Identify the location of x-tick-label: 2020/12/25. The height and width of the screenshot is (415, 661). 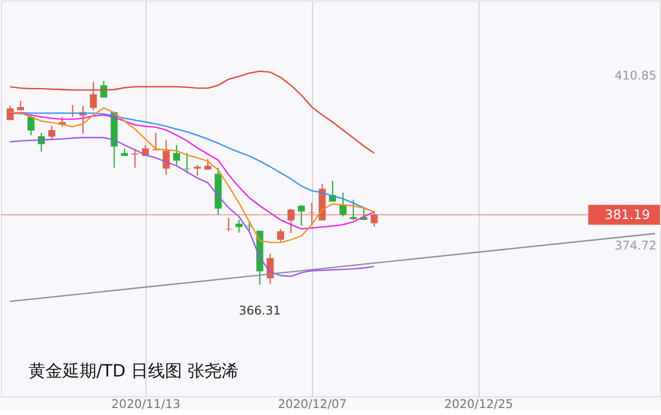
(479, 403).